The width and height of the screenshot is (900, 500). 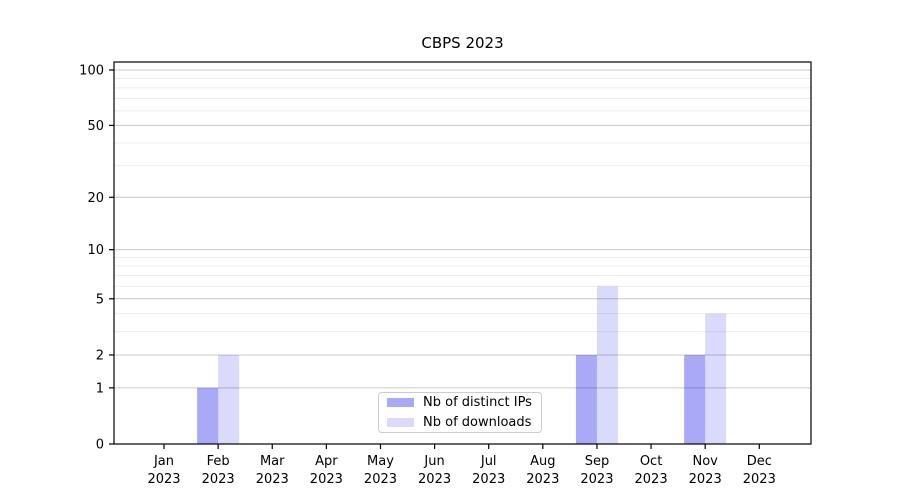 What do you see at coordinates (272, 461) in the screenshot?
I see `x-tick-label-month: Mar` at bounding box center [272, 461].